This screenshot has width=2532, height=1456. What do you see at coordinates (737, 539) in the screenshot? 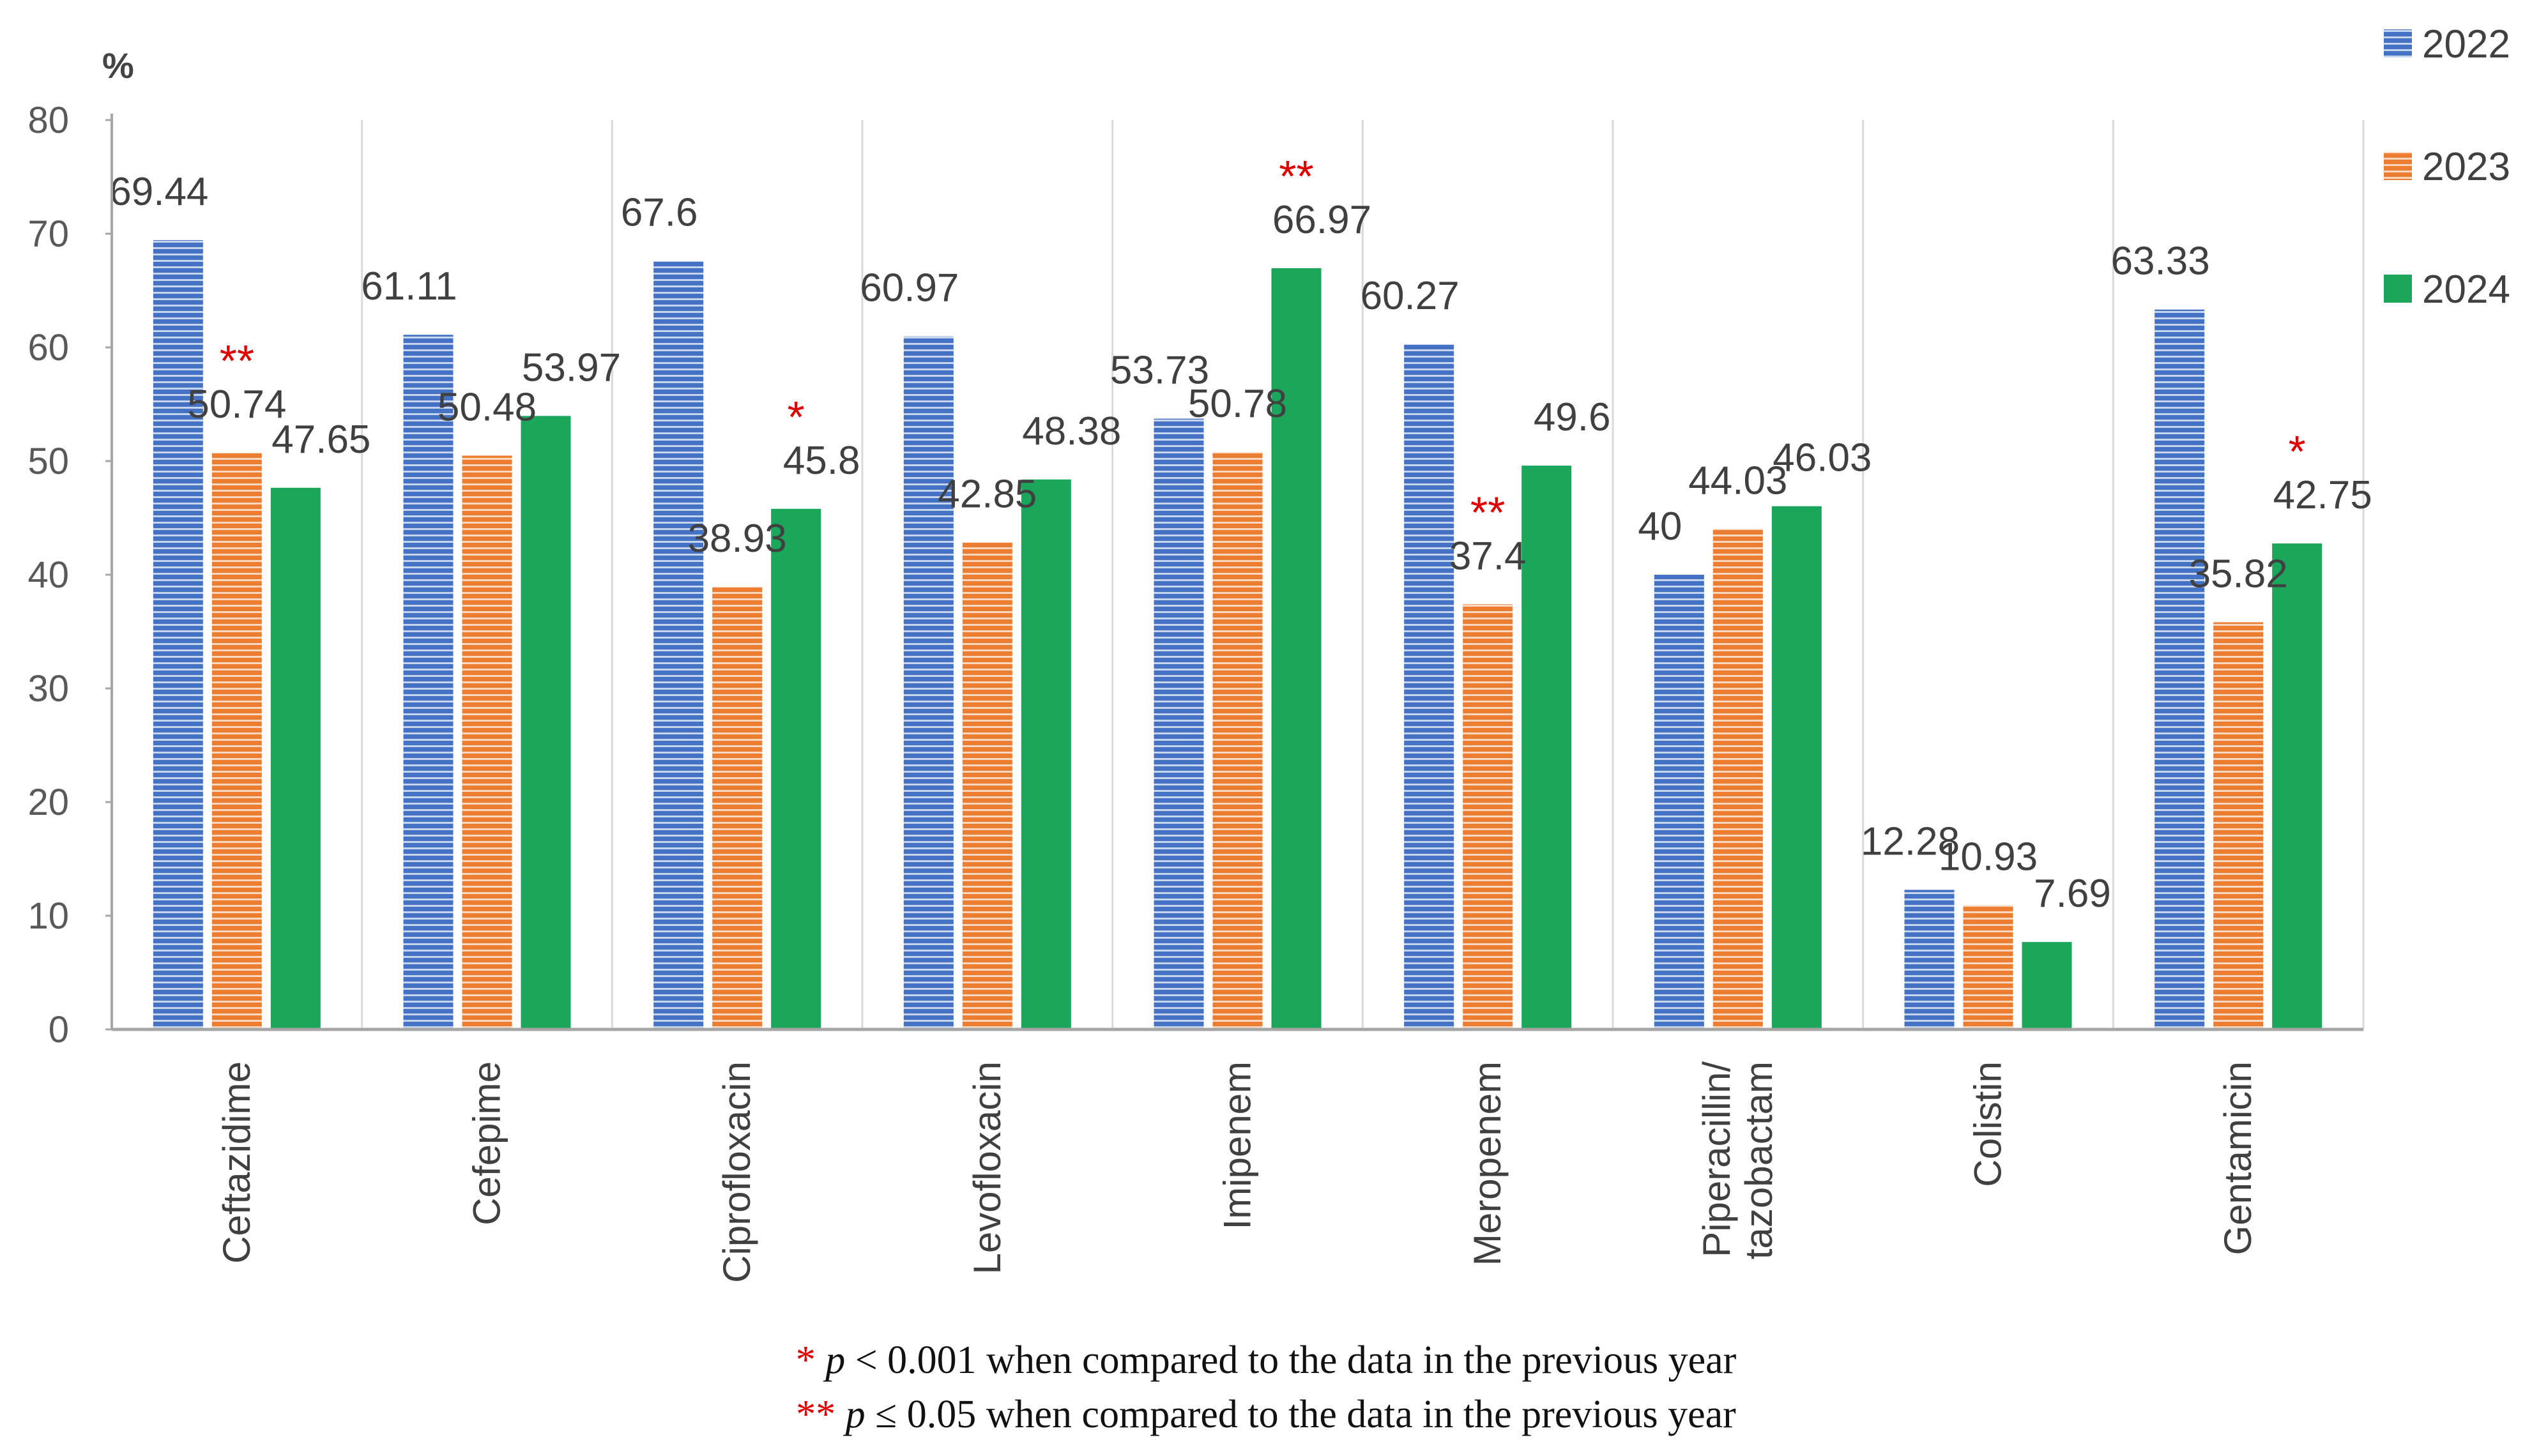
I see `data-label: 38.93` at bounding box center [737, 539].